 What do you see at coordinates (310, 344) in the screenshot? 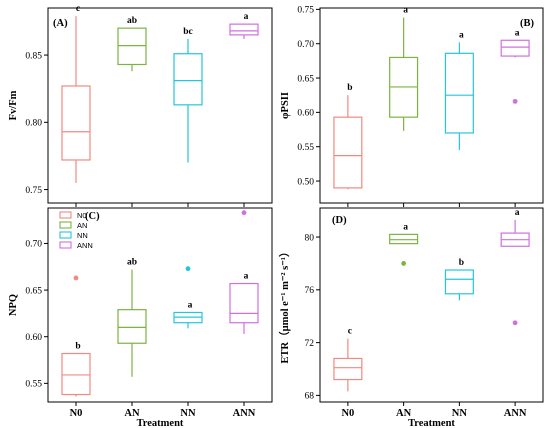
I see `y-tick-label: 72` at bounding box center [310, 344].